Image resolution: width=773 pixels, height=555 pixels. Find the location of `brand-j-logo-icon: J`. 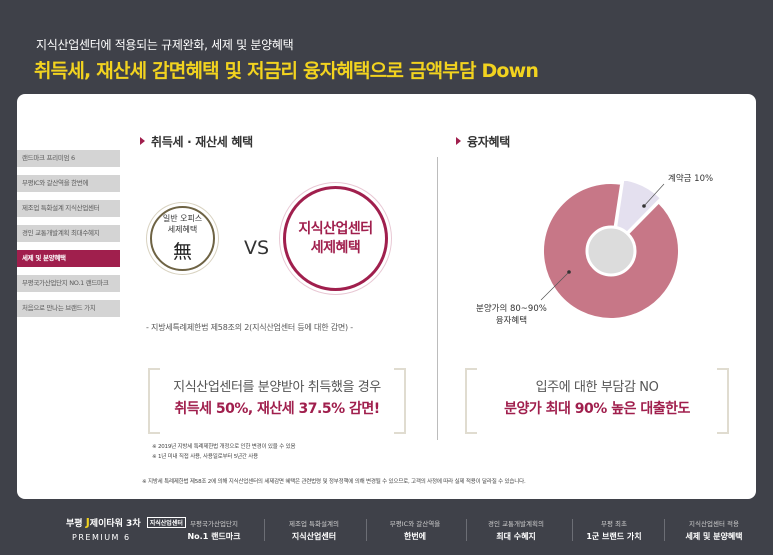

brand-j-logo-icon: J is located at coordinates (87, 522).